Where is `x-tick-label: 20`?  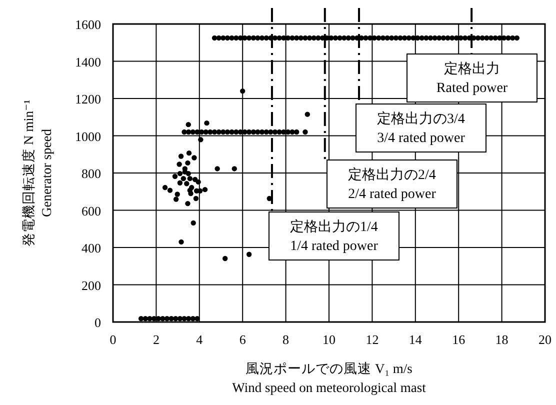
x-tick-label: 20 is located at coordinates (545, 339).